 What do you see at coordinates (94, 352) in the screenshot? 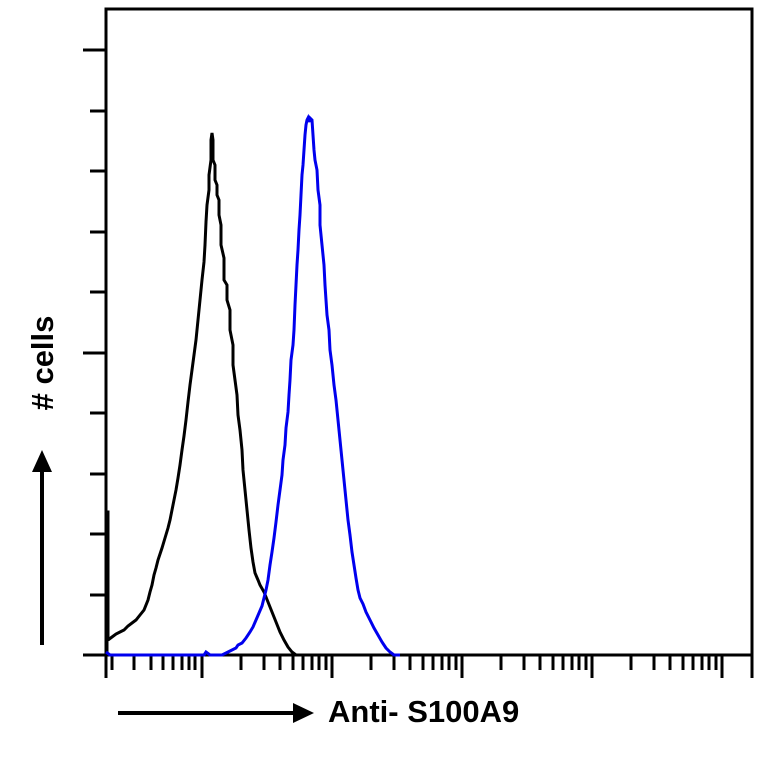
I see `y-axis-ticks` at bounding box center [94, 352].